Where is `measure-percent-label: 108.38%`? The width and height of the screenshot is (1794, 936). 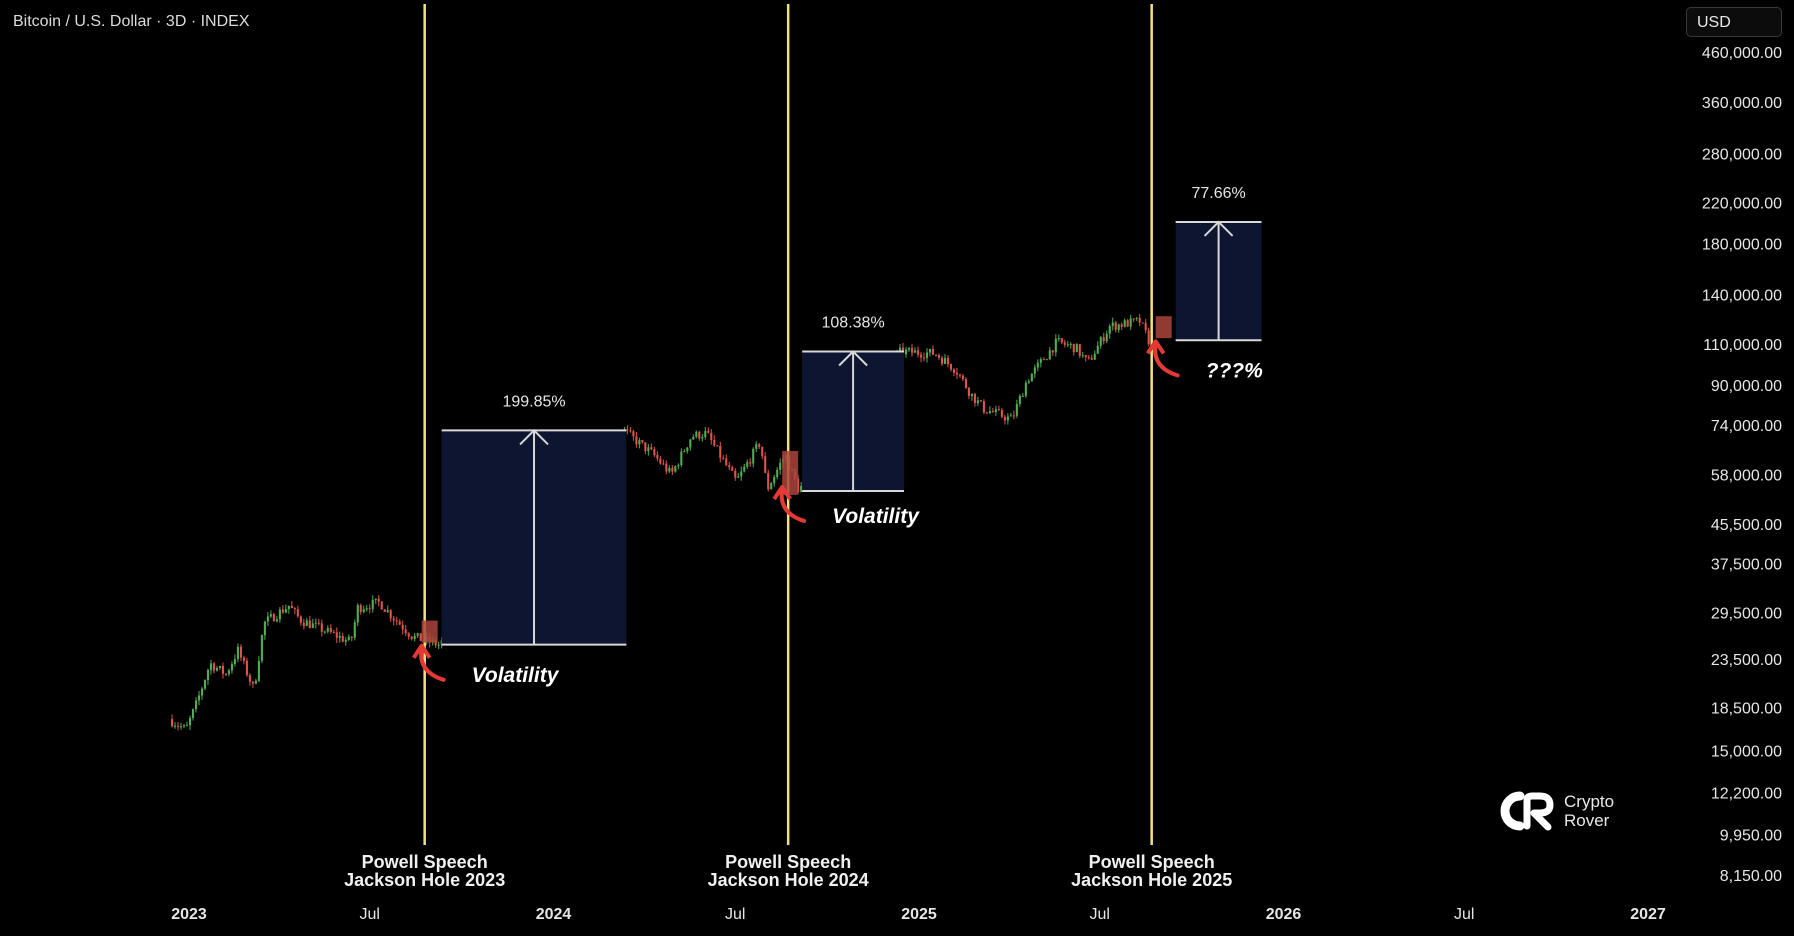
measure-percent-label: 108.38% is located at coordinates (853, 323).